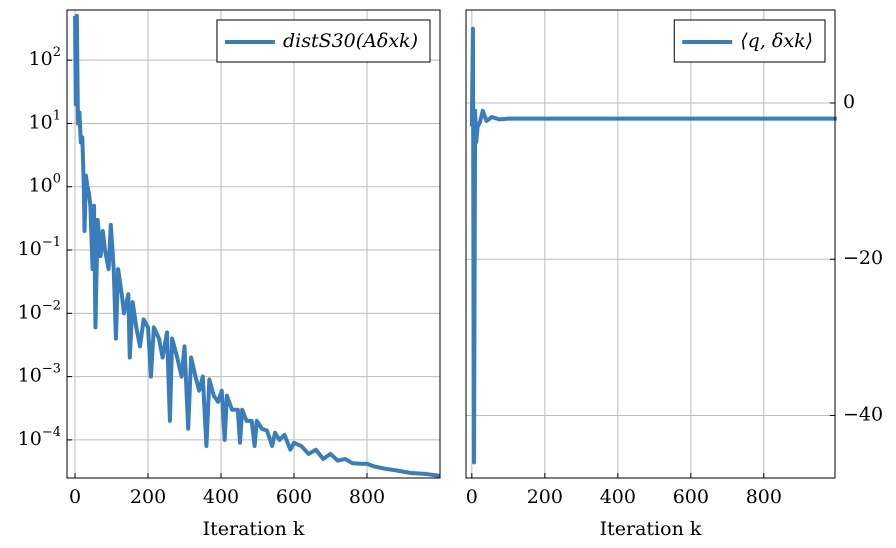  Describe the element at coordinates (863, 414) in the screenshot. I see `y-tick-label: −40` at that location.